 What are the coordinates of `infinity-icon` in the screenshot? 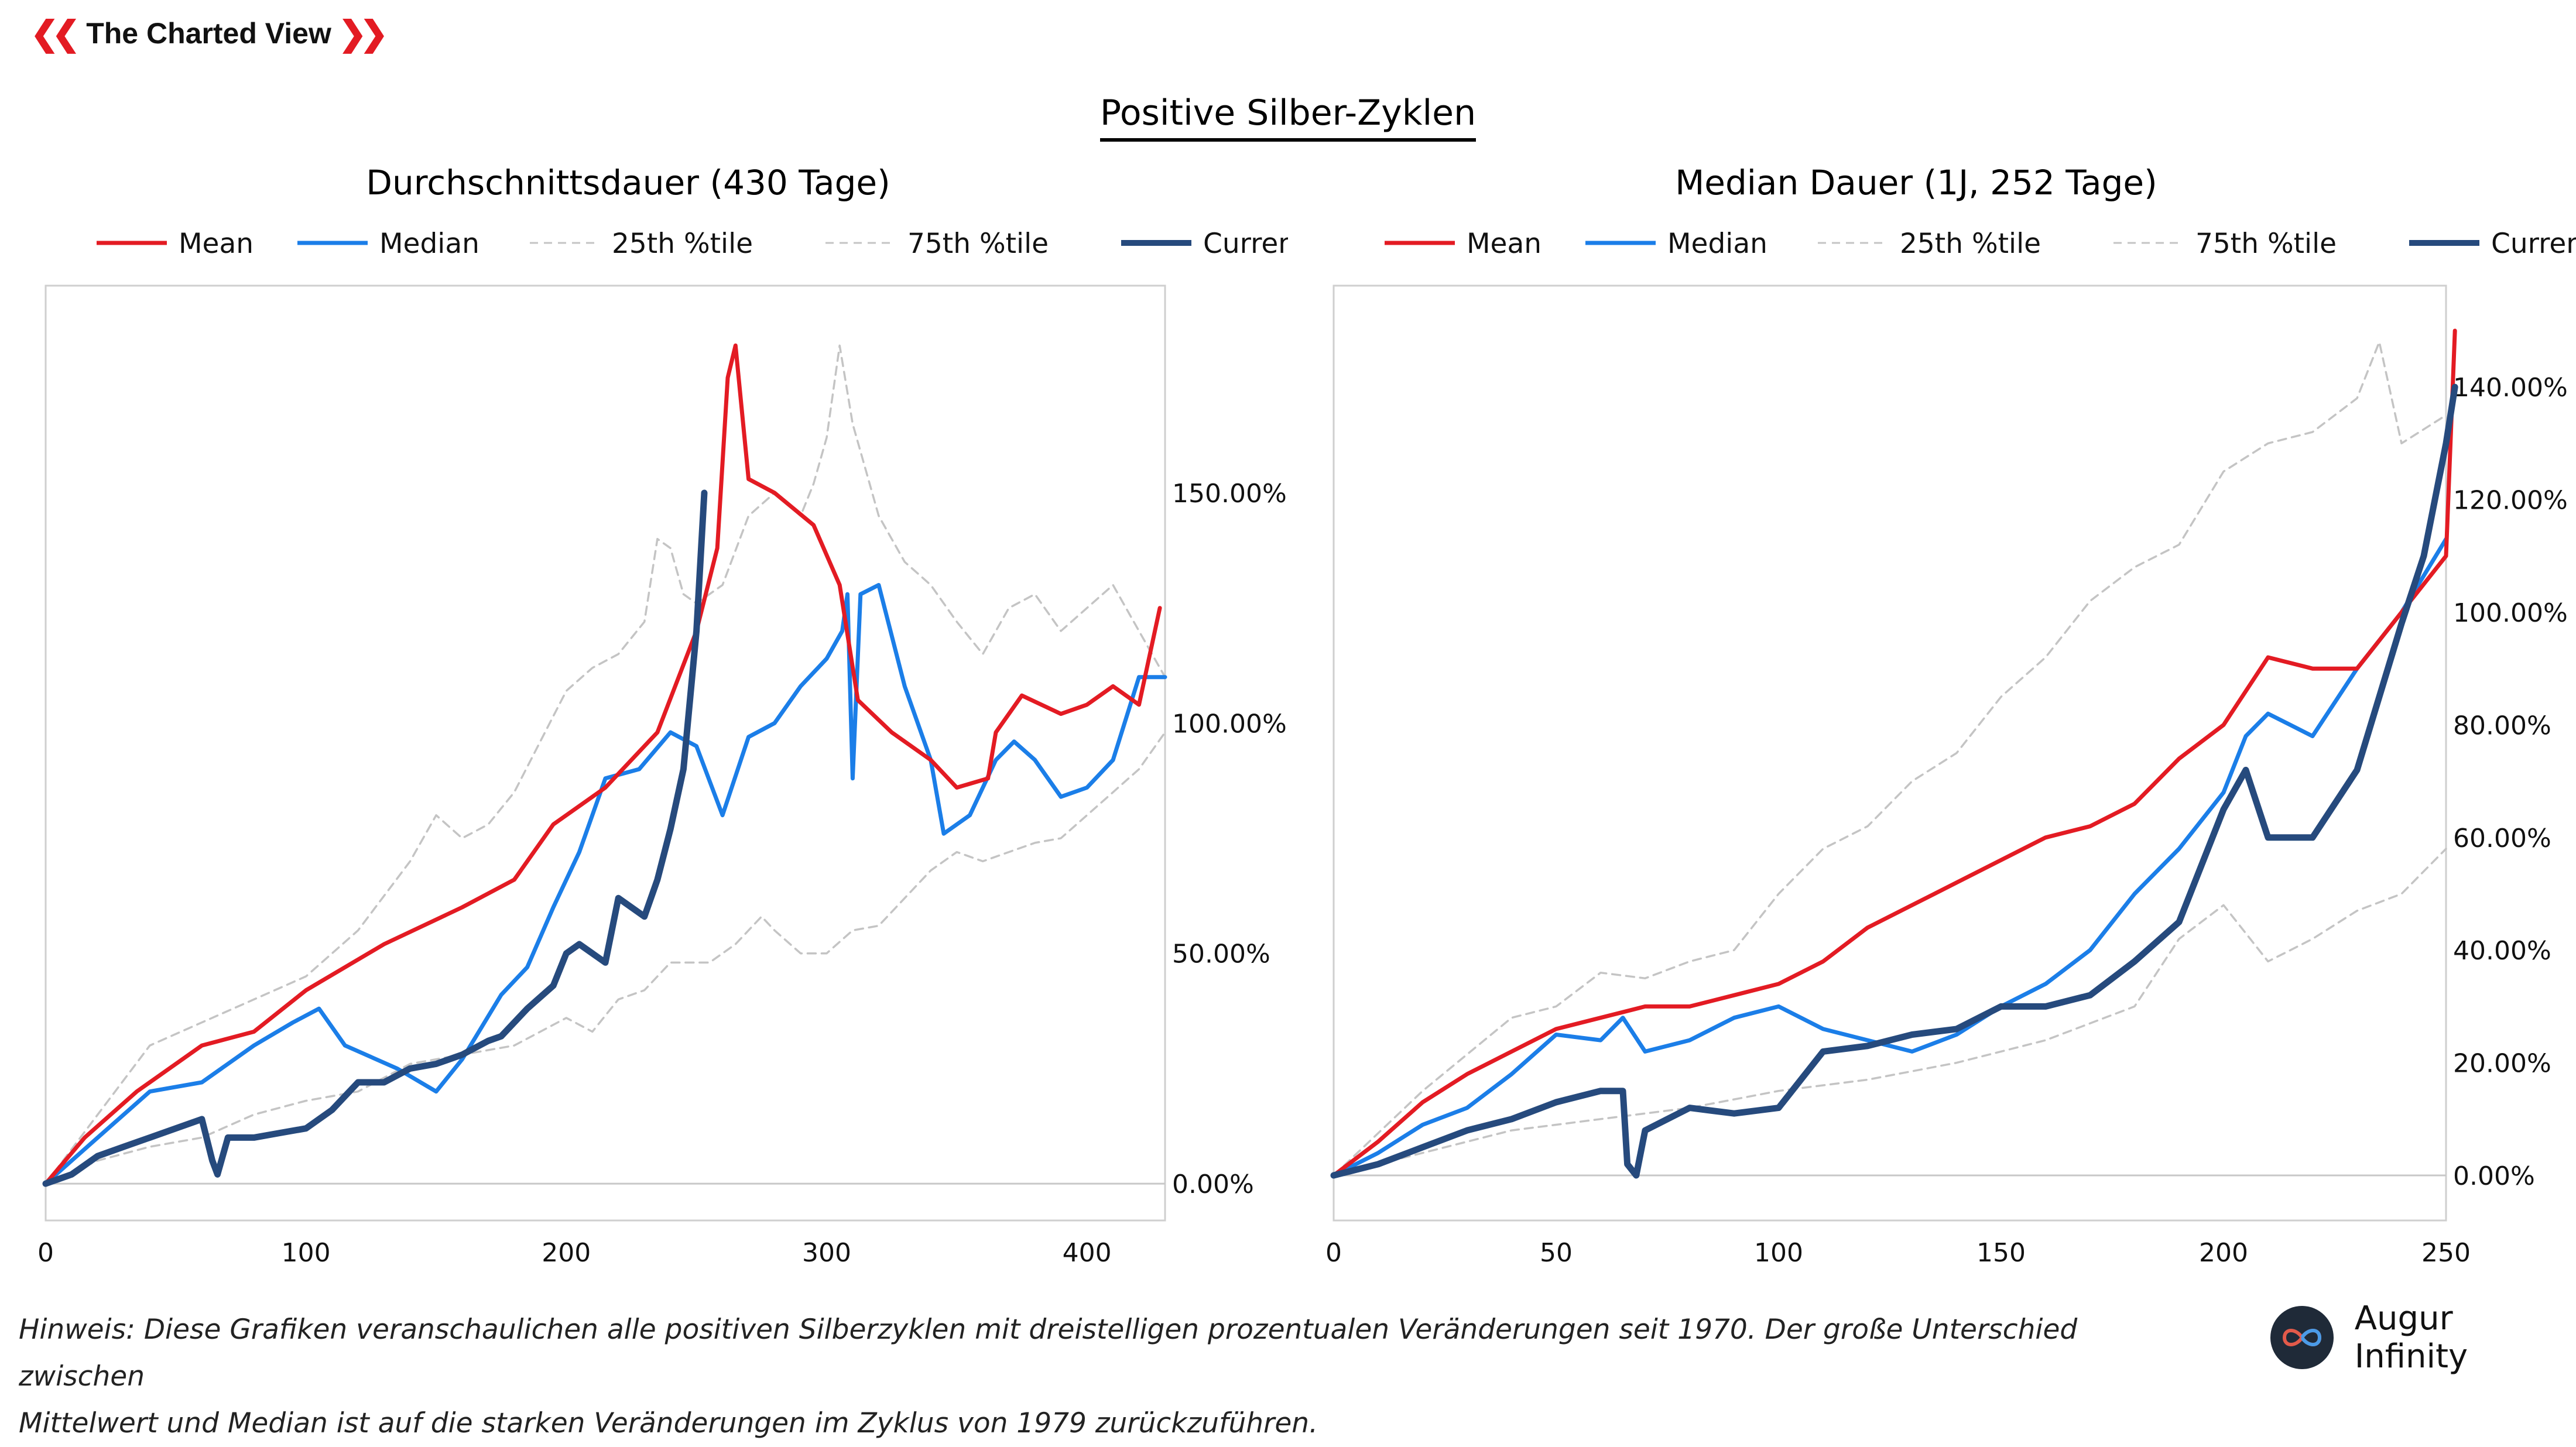 It's located at (2302, 1338).